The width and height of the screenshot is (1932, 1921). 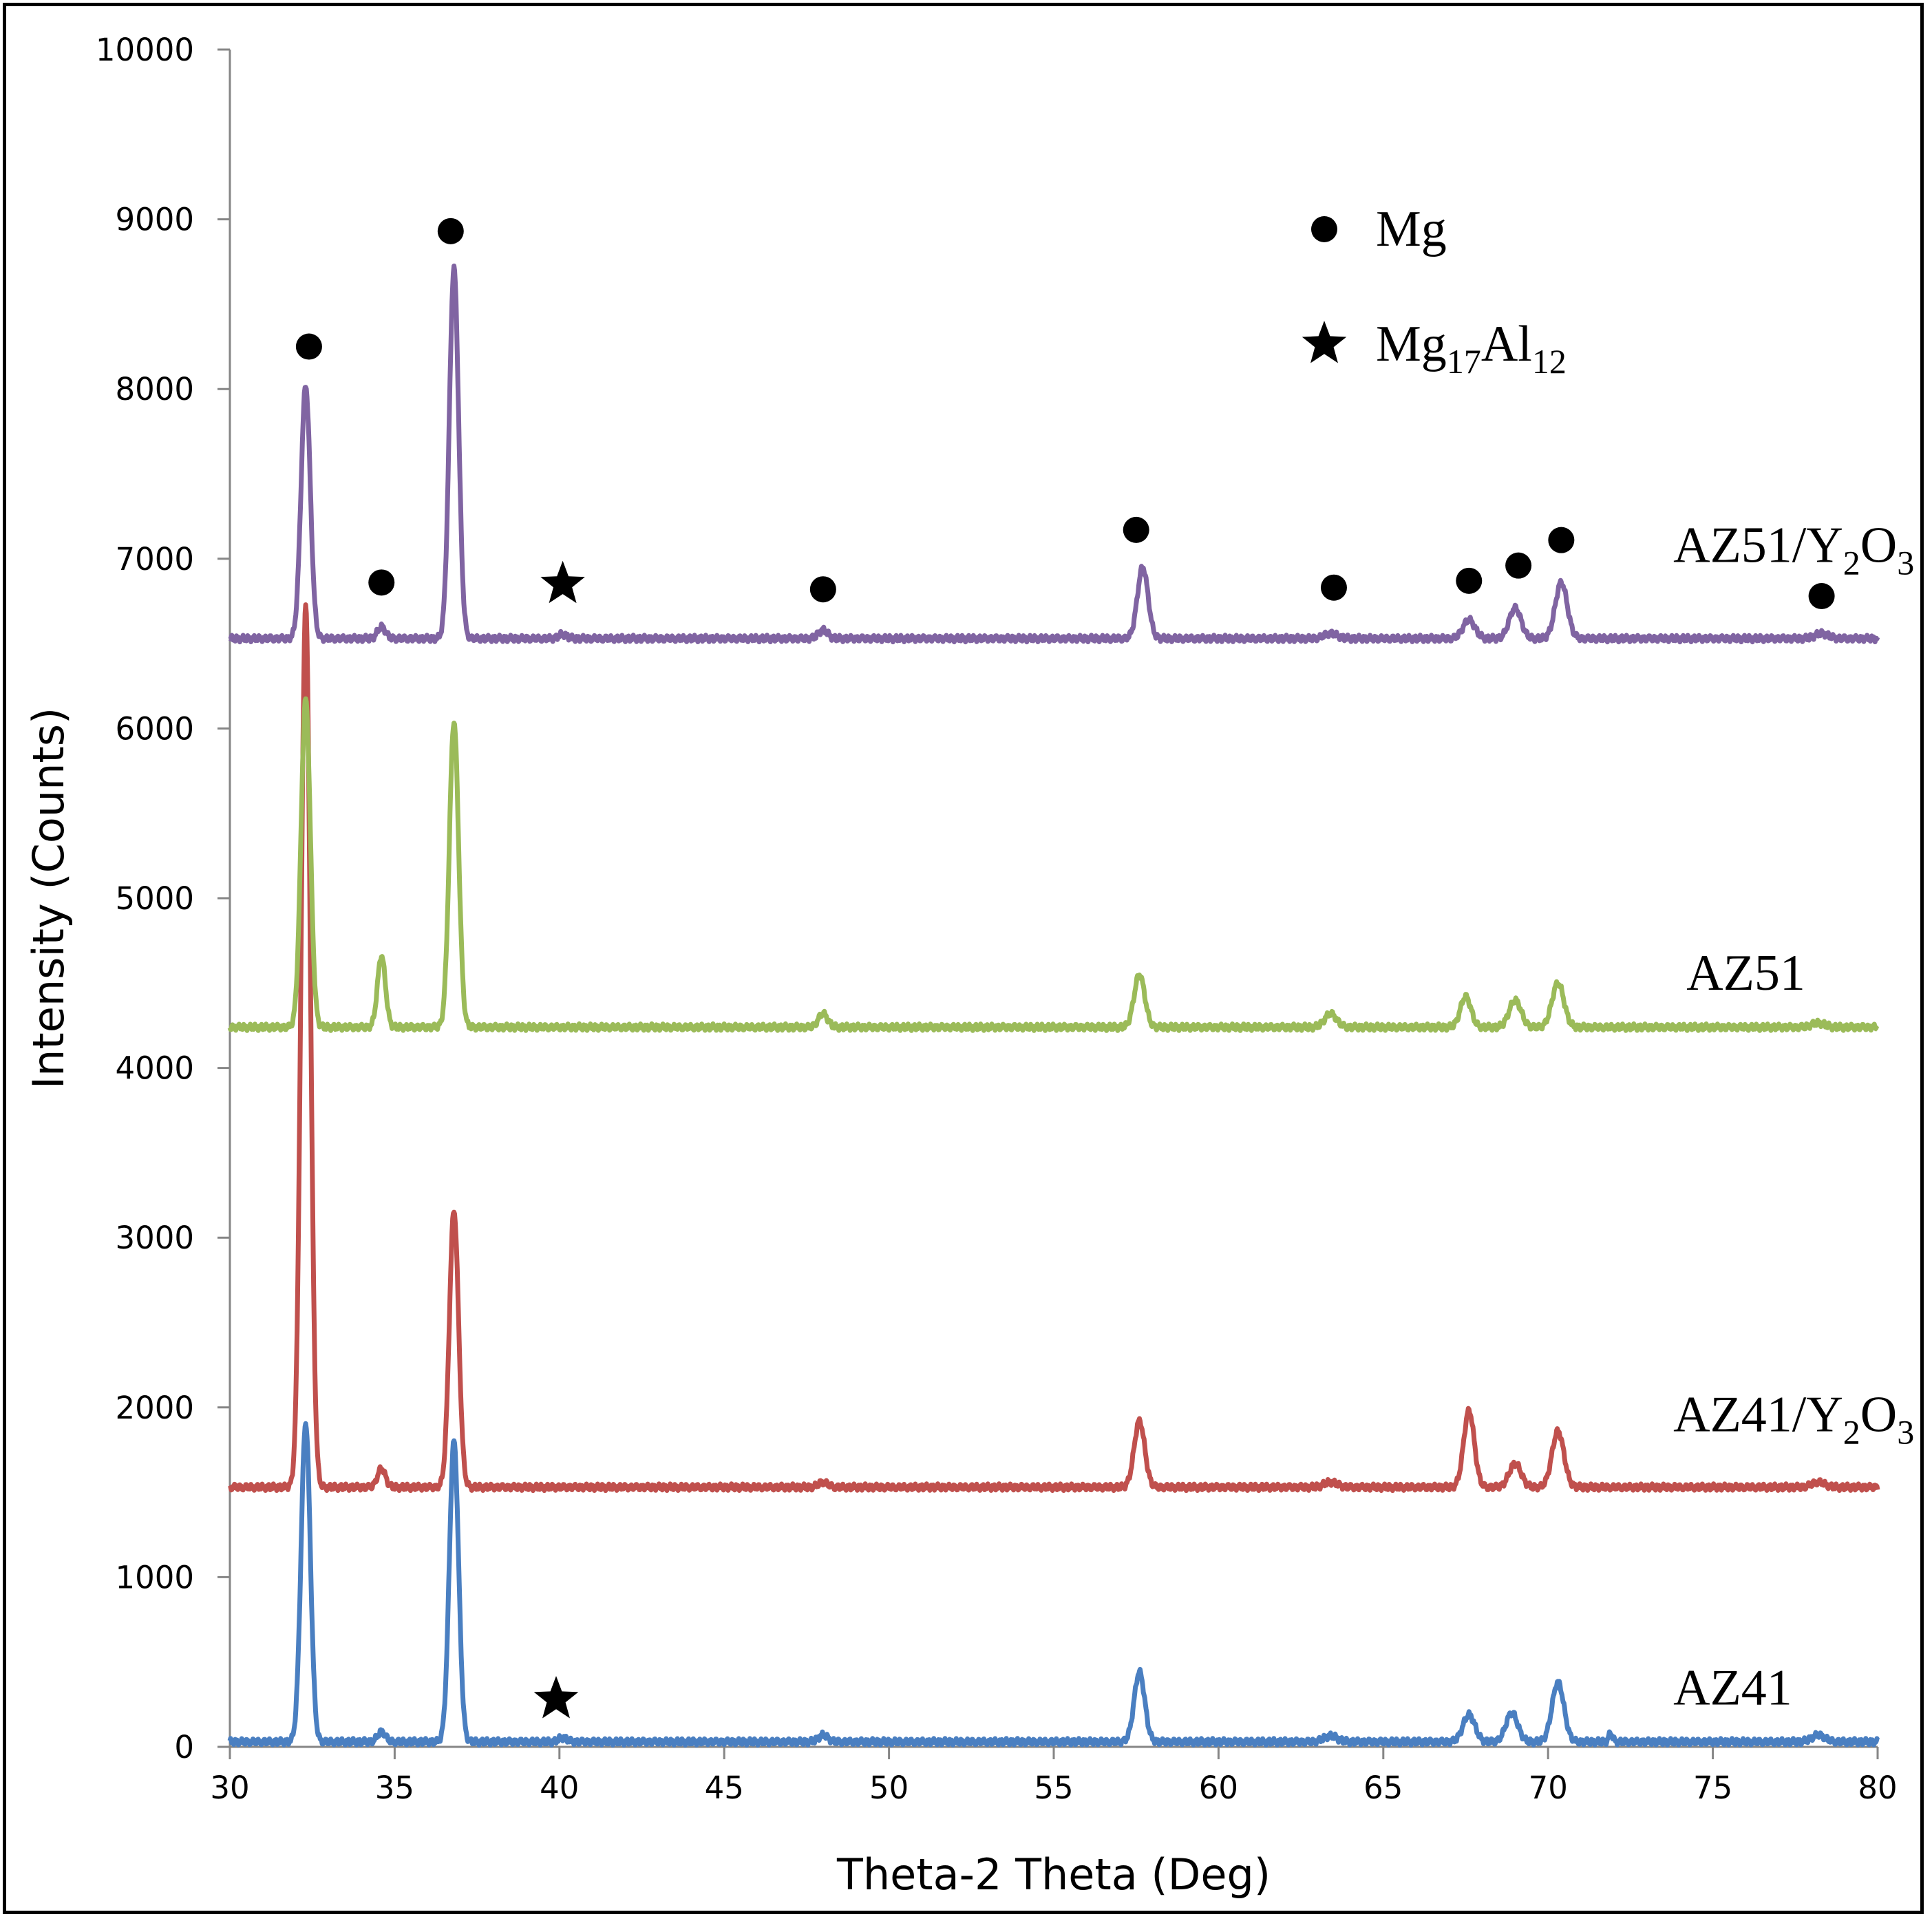 What do you see at coordinates (154, 899) in the screenshot?
I see `y-tick-label: 5000` at bounding box center [154, 899].